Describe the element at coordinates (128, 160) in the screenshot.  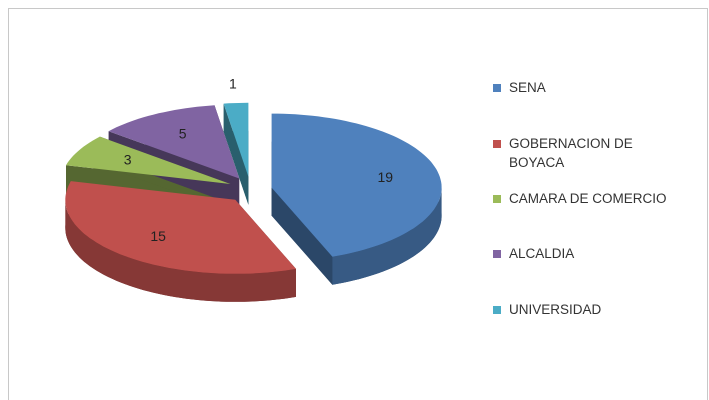
I see `data-label: 3` at that location.